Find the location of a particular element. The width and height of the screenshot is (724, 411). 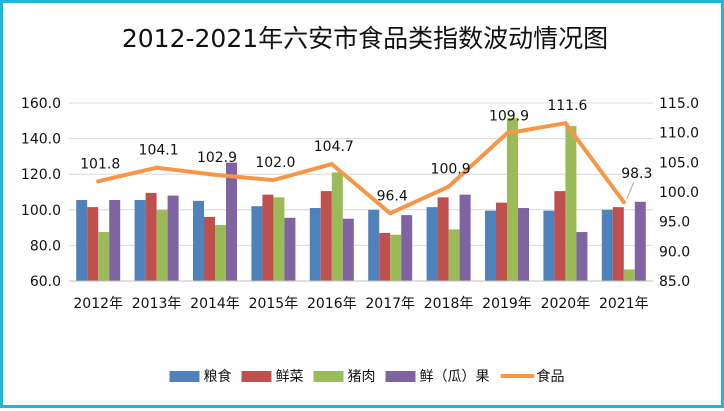

legend-label: 粮食 is located at coordinates (218, 376).